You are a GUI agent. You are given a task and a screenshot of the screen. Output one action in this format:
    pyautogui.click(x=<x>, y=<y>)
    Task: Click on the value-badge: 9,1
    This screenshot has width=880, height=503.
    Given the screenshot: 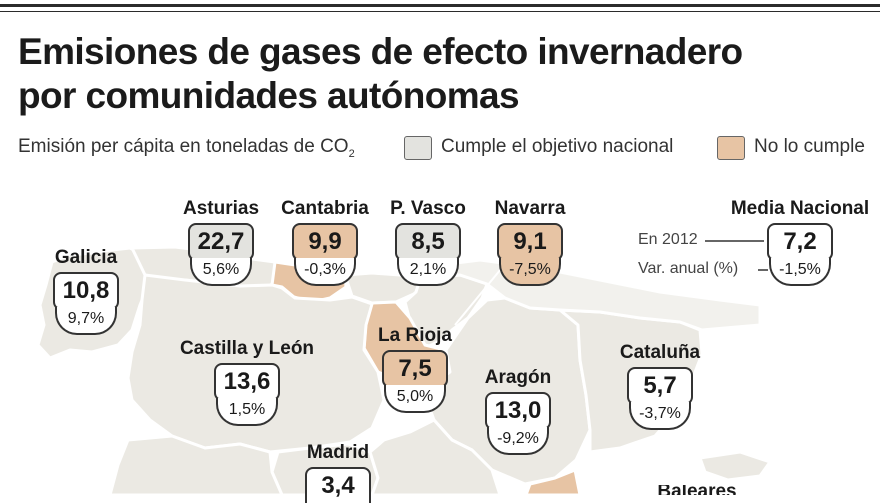 What is the action you would take?
    pyautogui.click(x=530, y=242)
    